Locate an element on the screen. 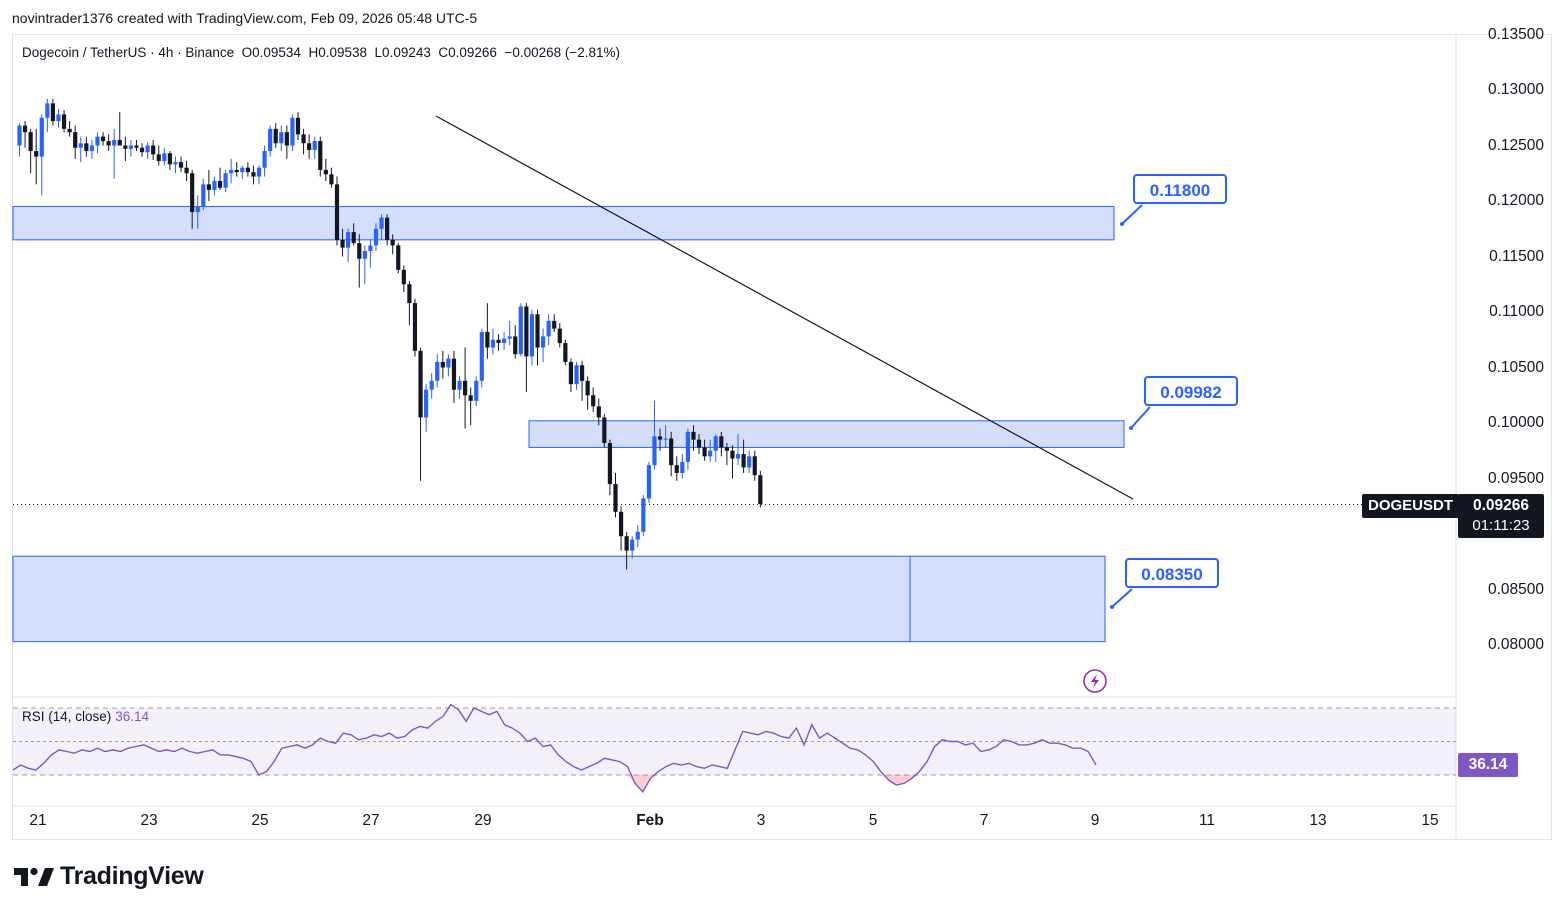  legend-symbol: Dogecoin / TetherUS · 4h · Binance is located at coordinates (128, 52).